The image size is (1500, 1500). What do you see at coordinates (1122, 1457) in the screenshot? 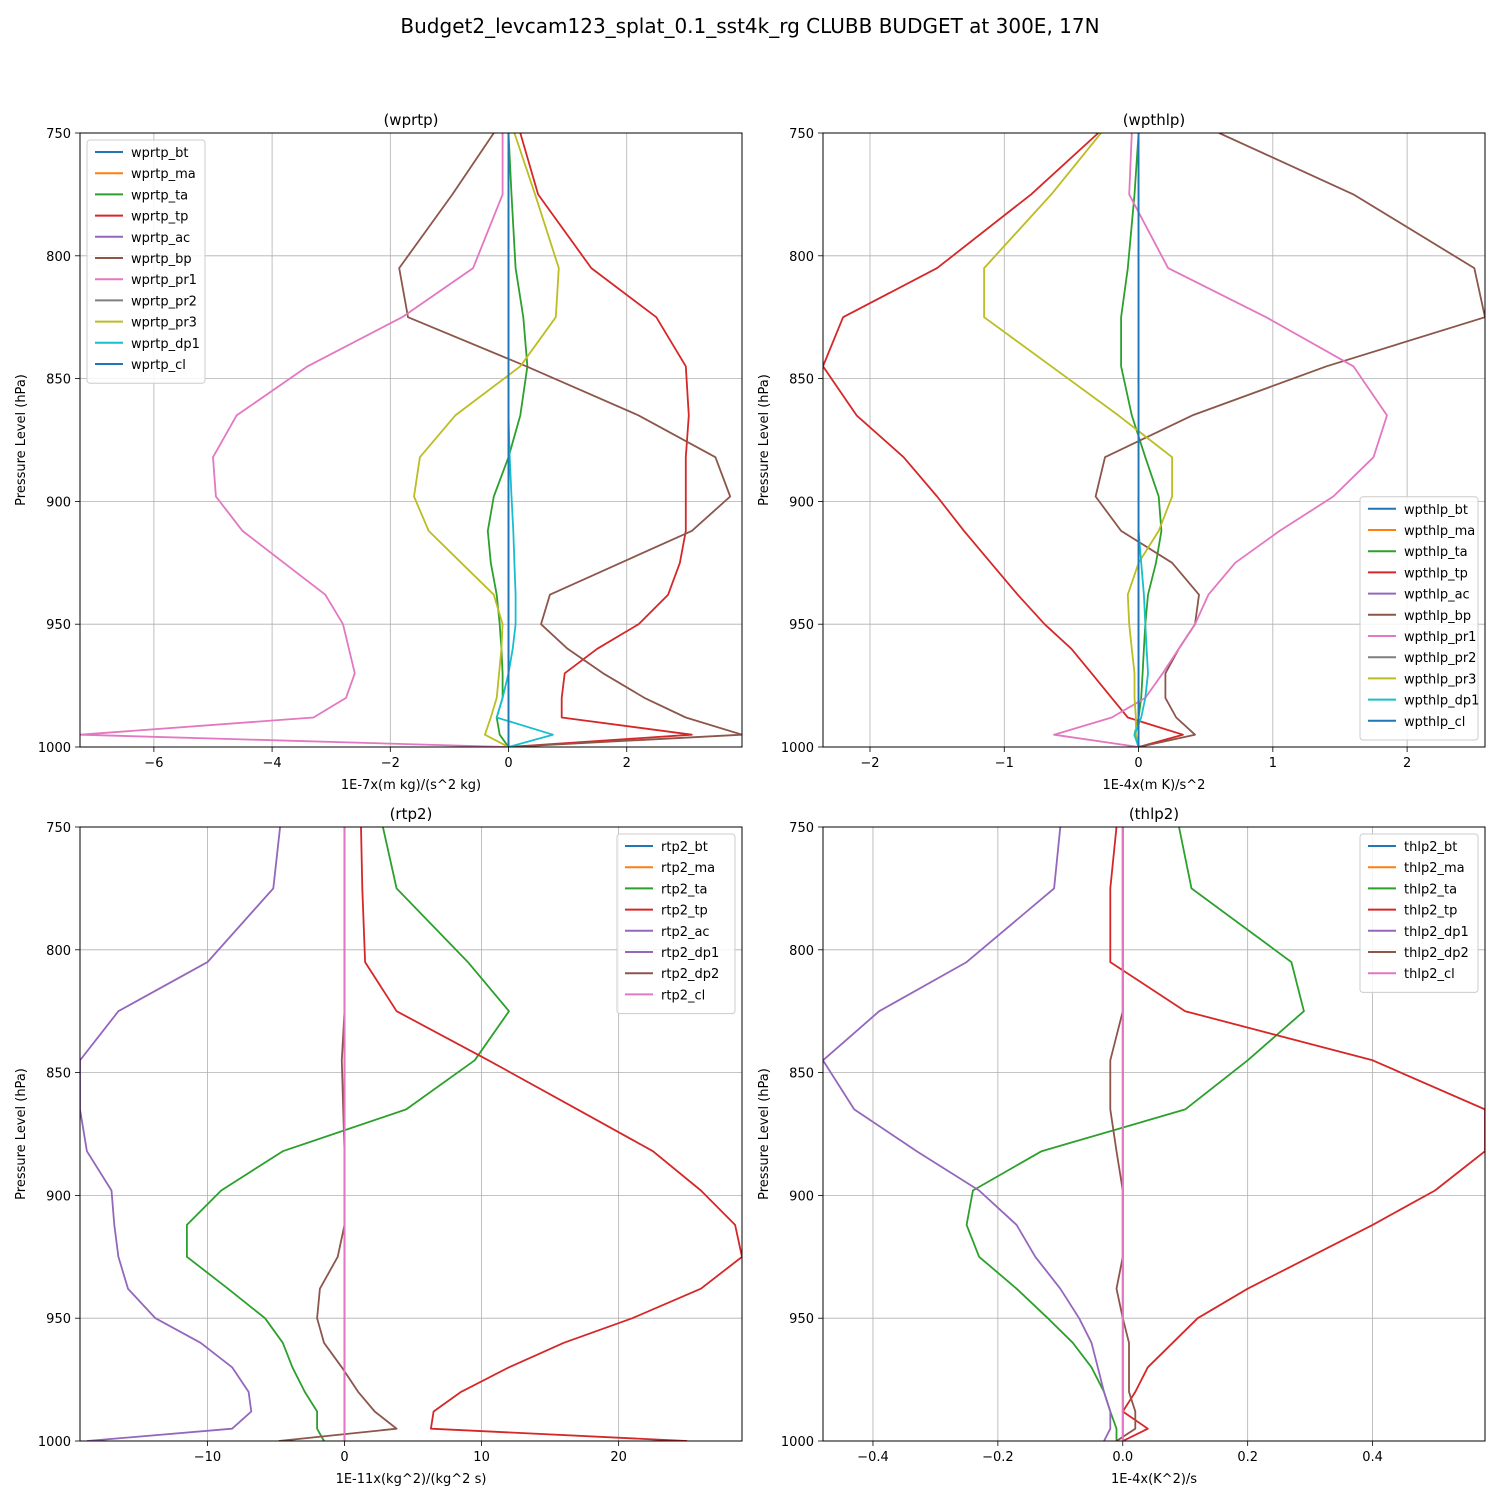
I see `x-tick-label: 0.0` at bounding box center [1122, 1457].